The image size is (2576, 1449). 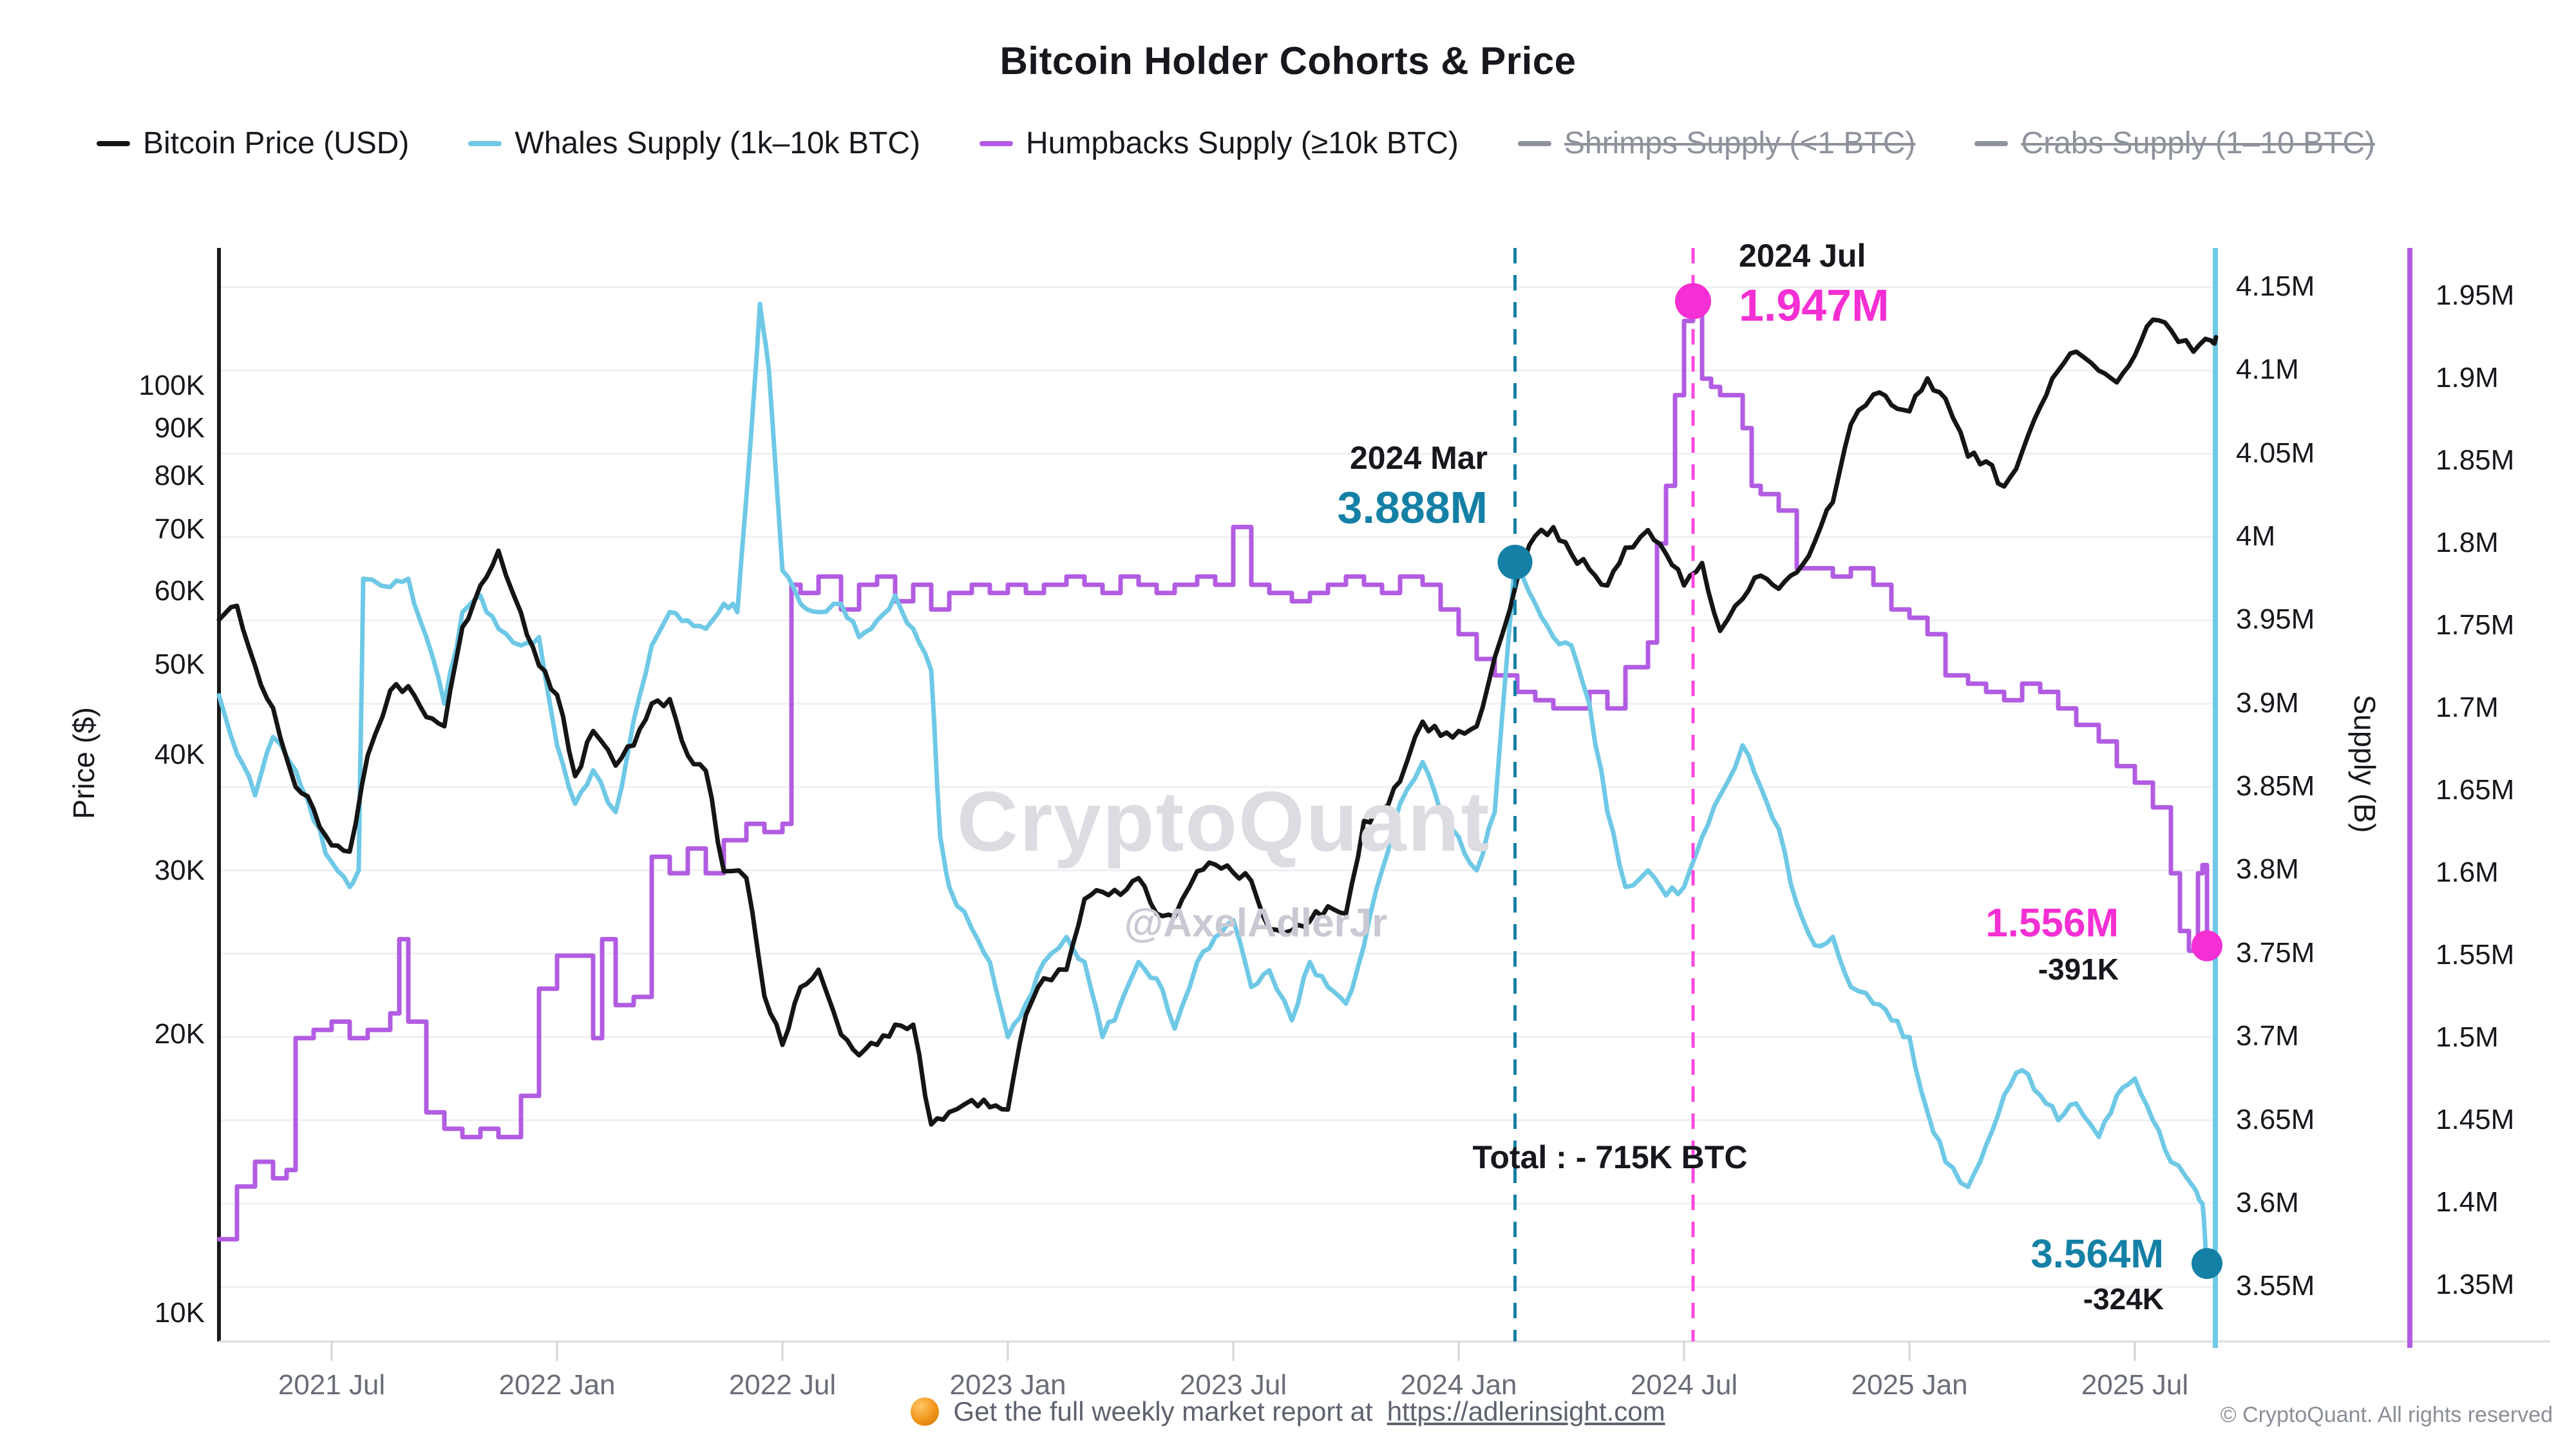 I want to click on legend-swatch-whales-icon, so click(x=485, y=143).